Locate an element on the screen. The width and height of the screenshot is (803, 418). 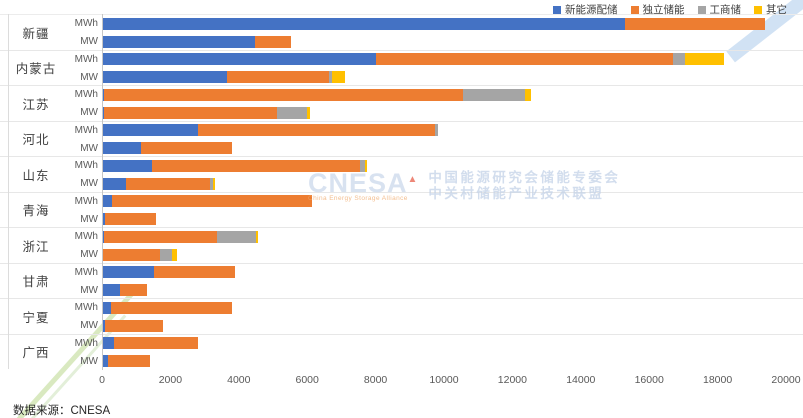
province-label: 江苏 is located at coordinates (36, 104).